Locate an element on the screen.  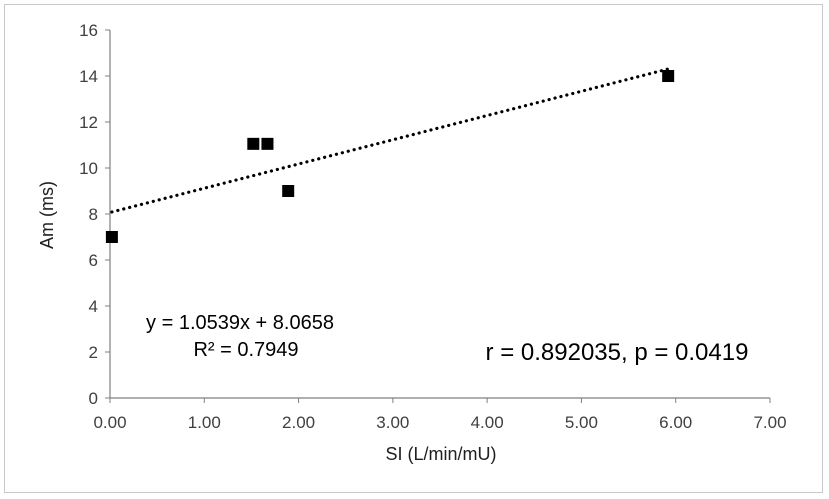
x-tick-label: 6.00 is located at coordinates (675, 422).